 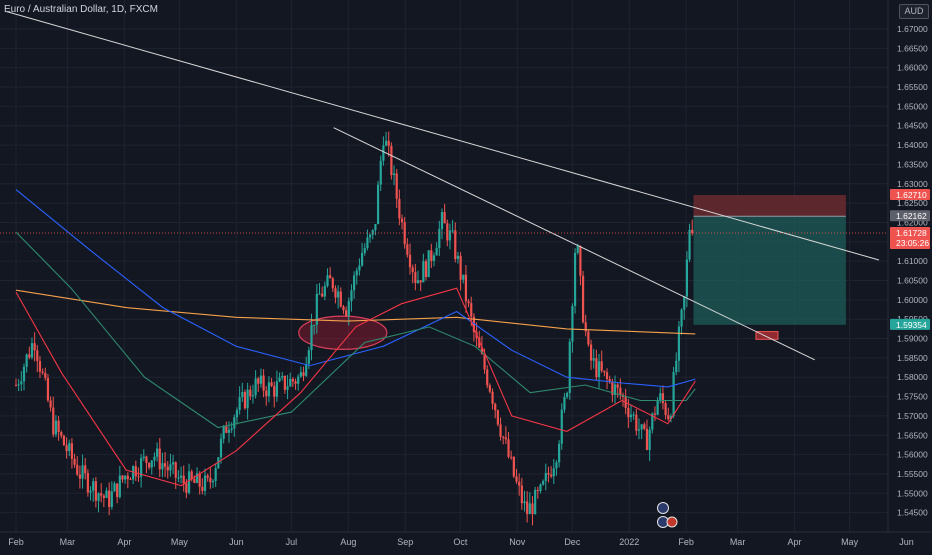 I want to click on marker-box, so click(x=767, y=335).